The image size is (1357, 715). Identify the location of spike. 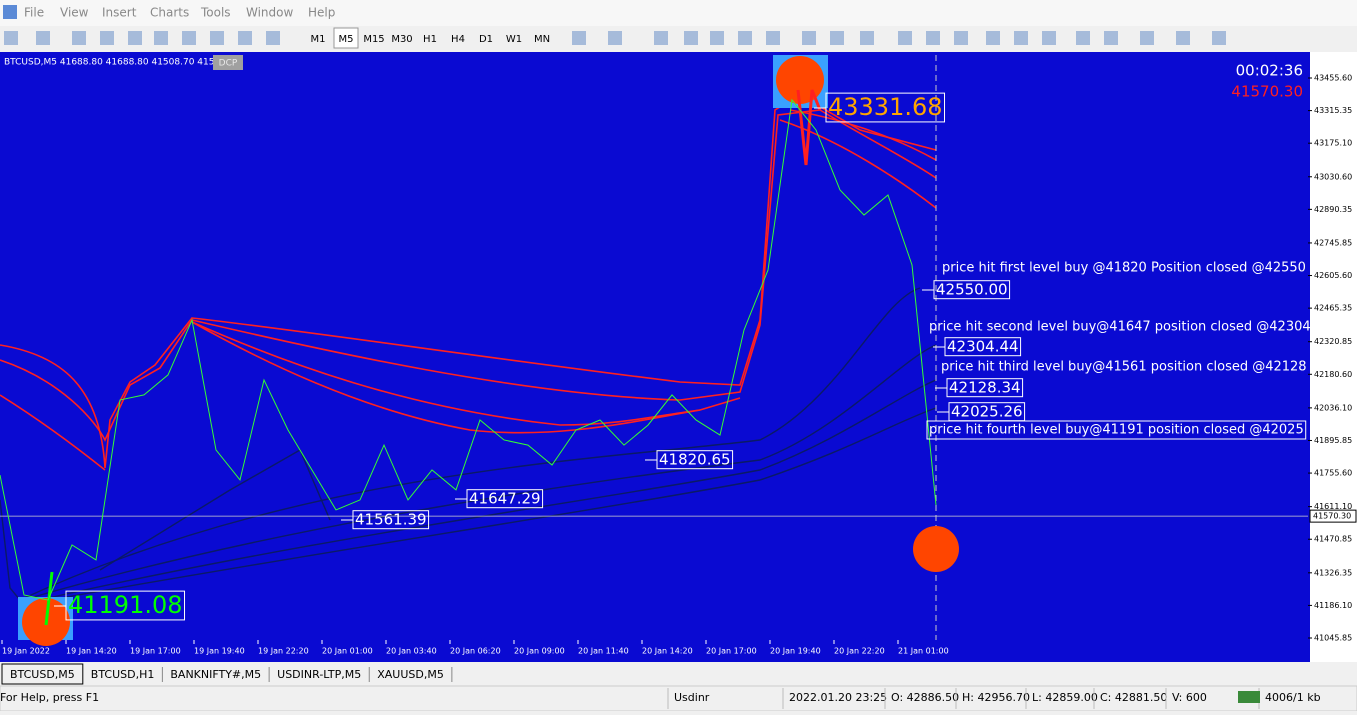
(809, 127).